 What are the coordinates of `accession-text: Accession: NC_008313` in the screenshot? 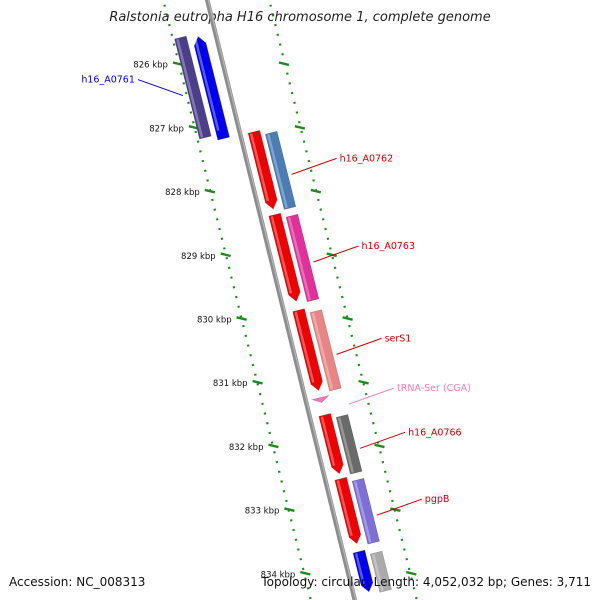 It's located at (77, 582).